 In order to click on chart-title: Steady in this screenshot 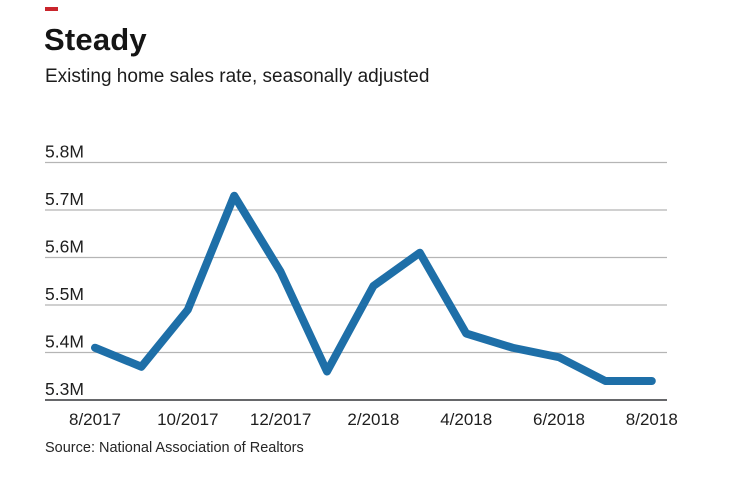, I will do `click(95, 39)`.